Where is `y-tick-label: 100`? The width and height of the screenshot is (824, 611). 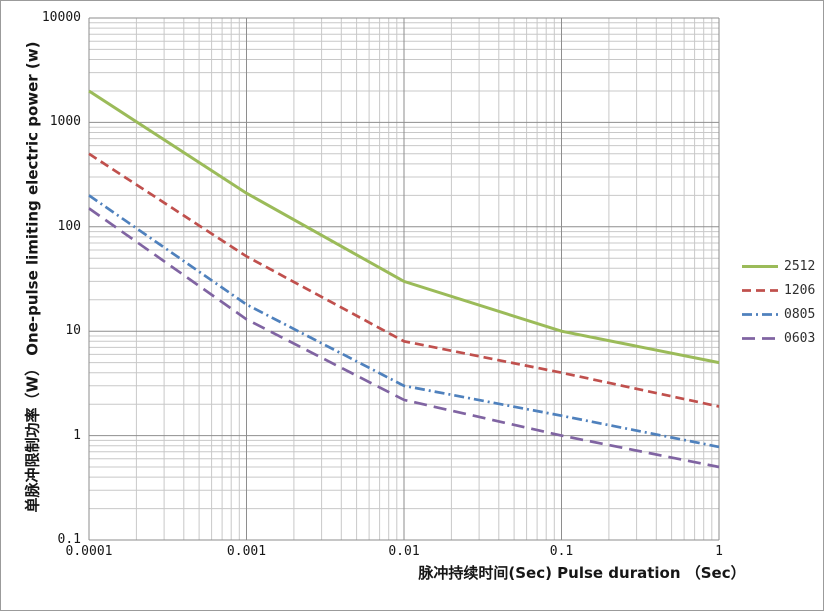
y-tick-label: 100 is located at coordinates (69, 226).